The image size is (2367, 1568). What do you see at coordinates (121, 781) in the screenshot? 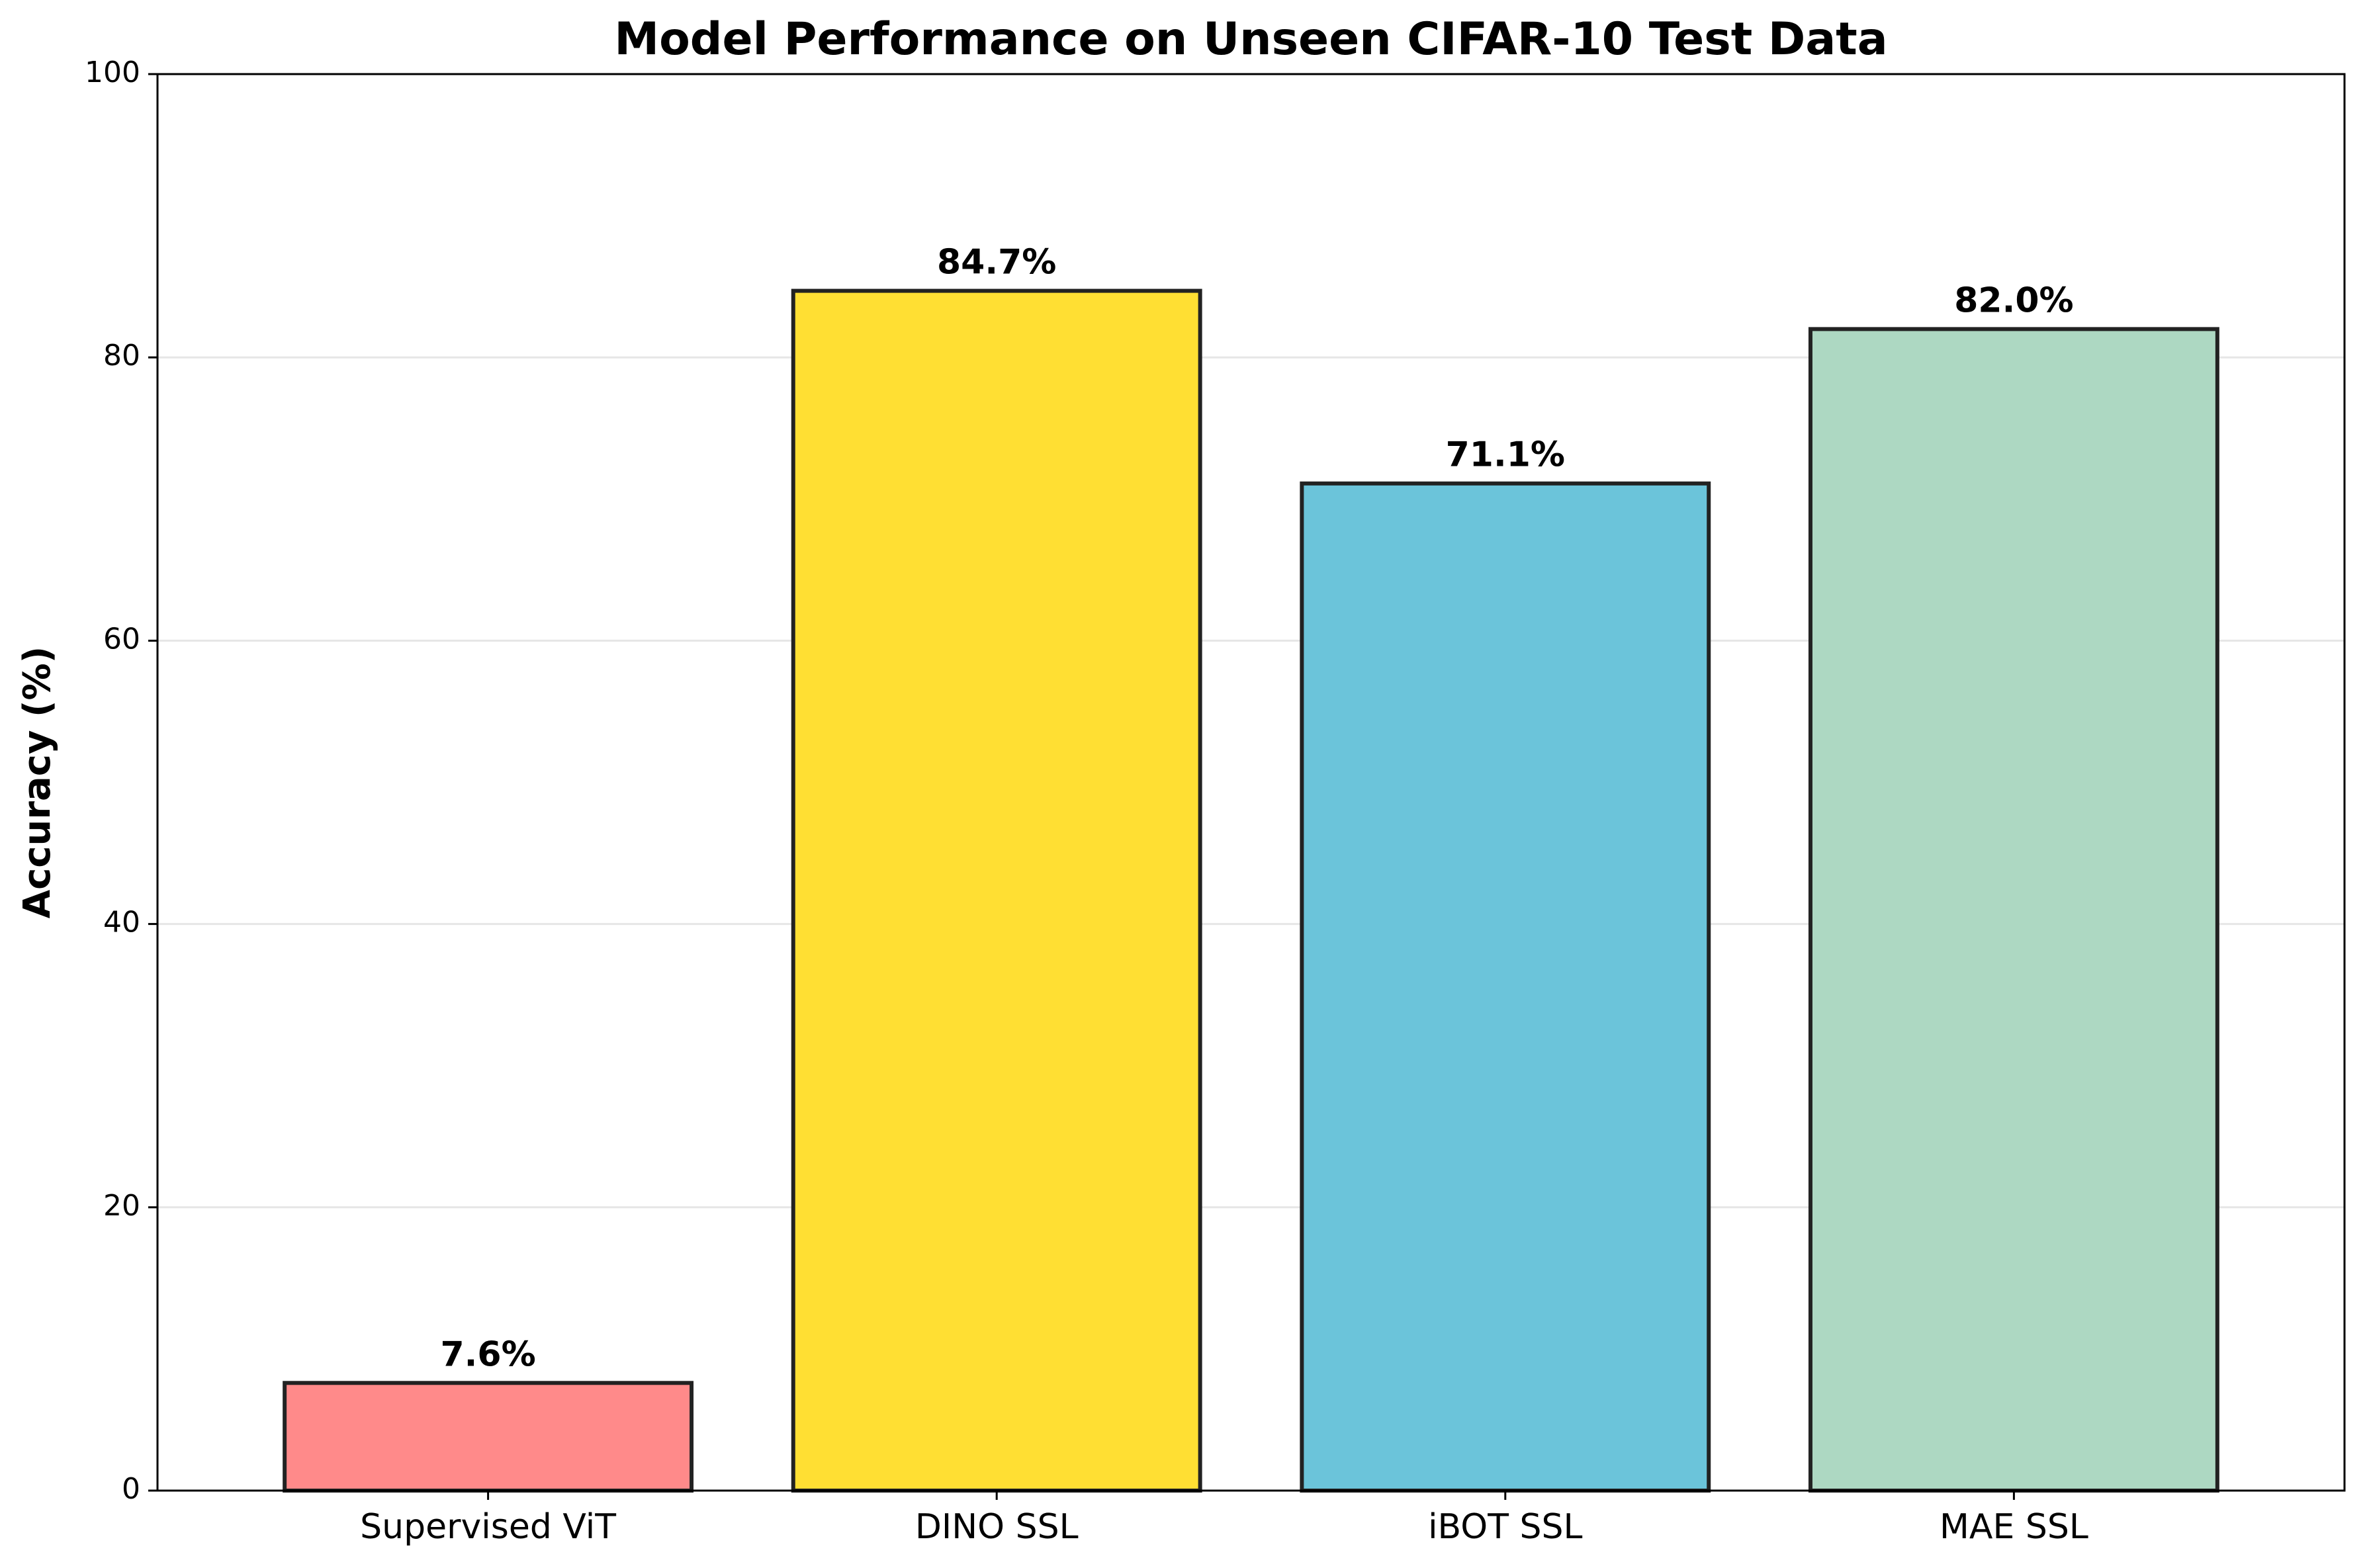
I see `y-axis-ticks: 0 20 40 60 80 100` at bounding box center [121, 781].